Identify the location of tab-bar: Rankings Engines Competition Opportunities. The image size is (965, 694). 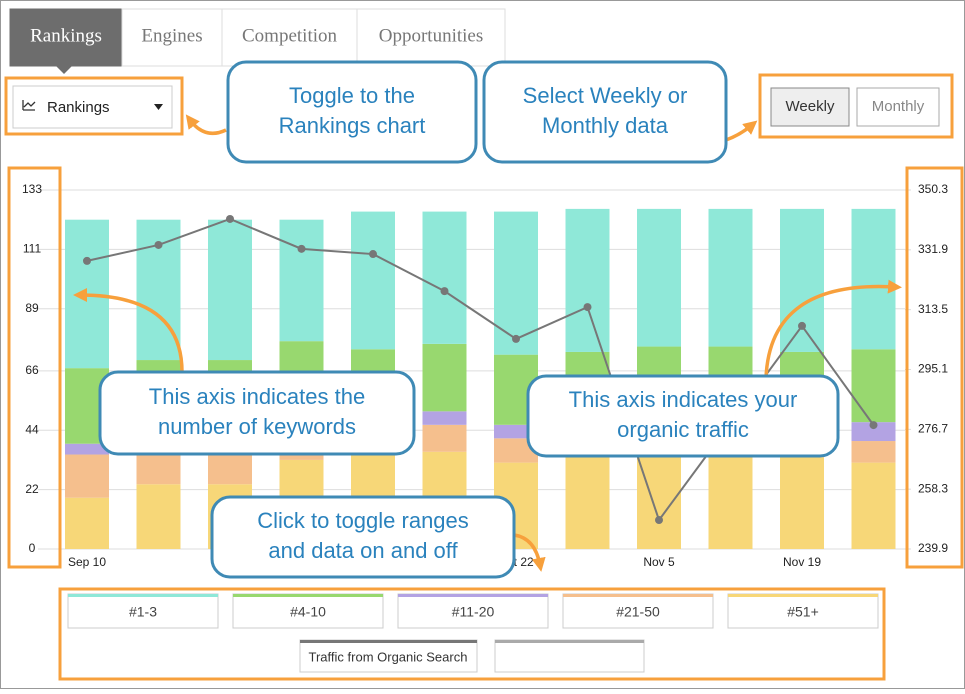
(257, 41).